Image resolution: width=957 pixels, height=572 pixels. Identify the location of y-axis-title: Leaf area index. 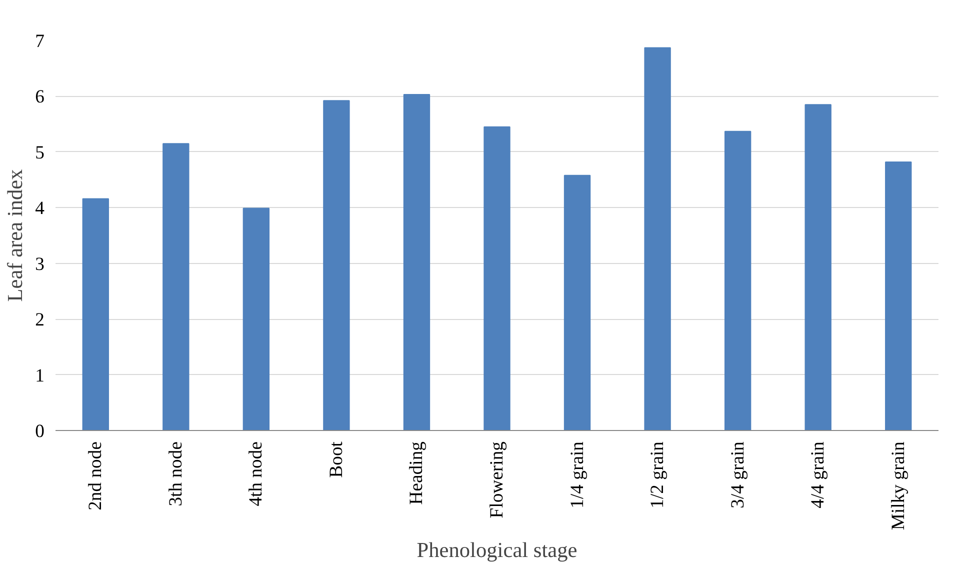
(15, 235).